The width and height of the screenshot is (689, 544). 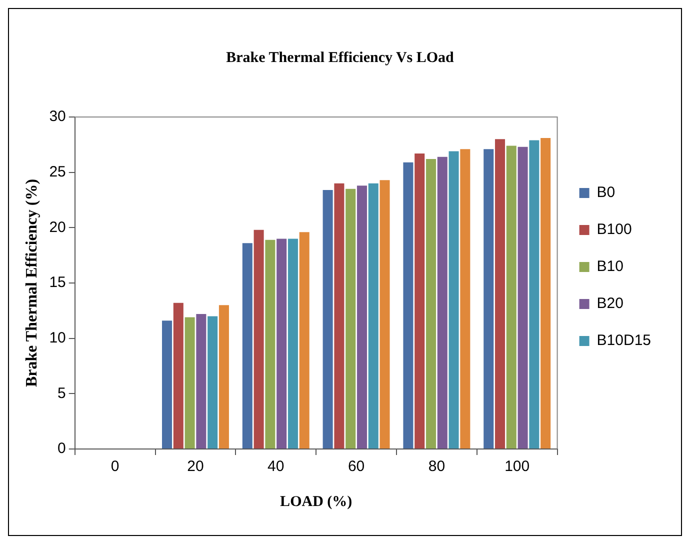 I want to click on y-tick-label: 0, so click(x=62, y=449).